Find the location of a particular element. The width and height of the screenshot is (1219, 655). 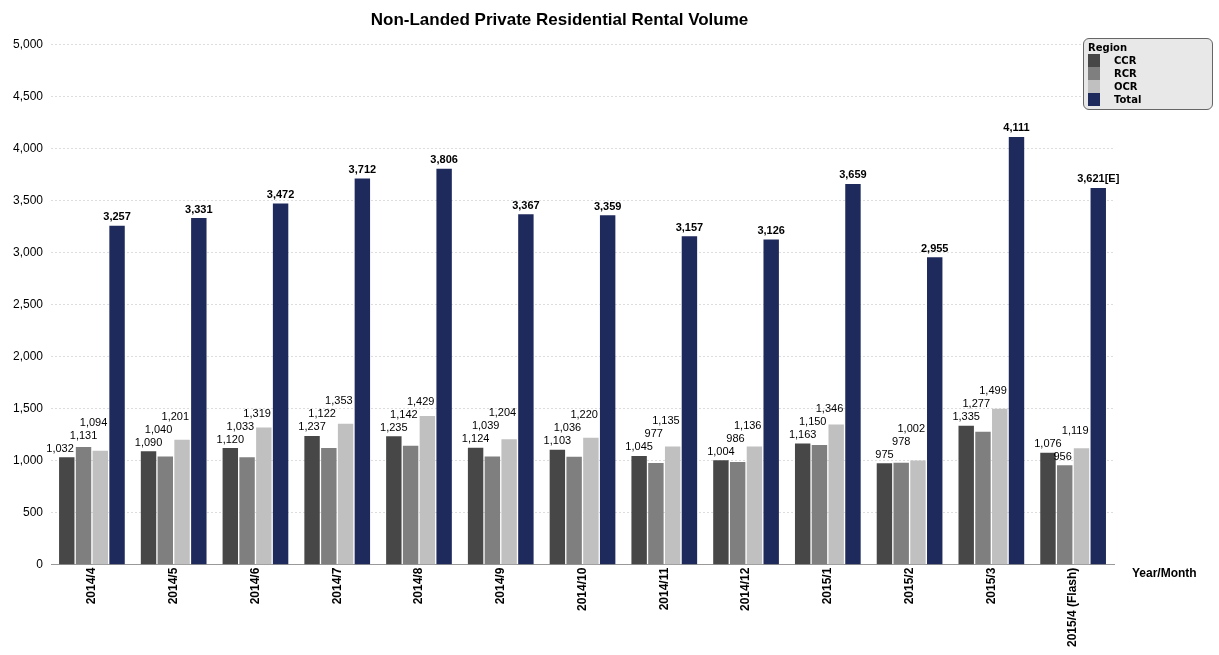

data-label: 1,136 is located at coordinates (747, 424).